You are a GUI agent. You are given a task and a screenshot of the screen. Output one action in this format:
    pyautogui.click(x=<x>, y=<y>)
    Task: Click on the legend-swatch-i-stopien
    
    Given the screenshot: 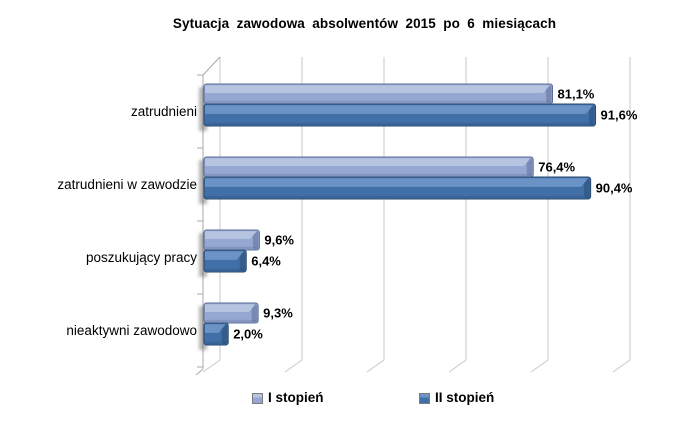 What is the action you would take?
    pyautogui.click(x=257, y=398)
    